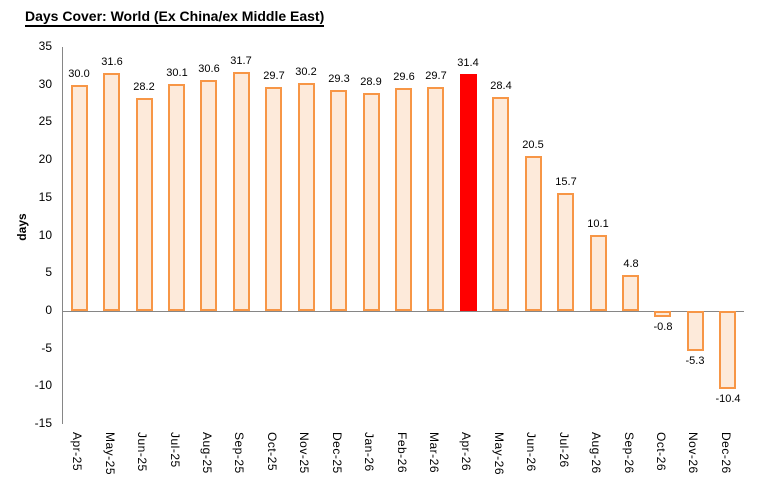 The height and width of the screenshot is (502, 758). Describe the element at coordinates (337, 453) in the screenshot. I see `x-axis-label-Dec-25: Dec-25` at that location.